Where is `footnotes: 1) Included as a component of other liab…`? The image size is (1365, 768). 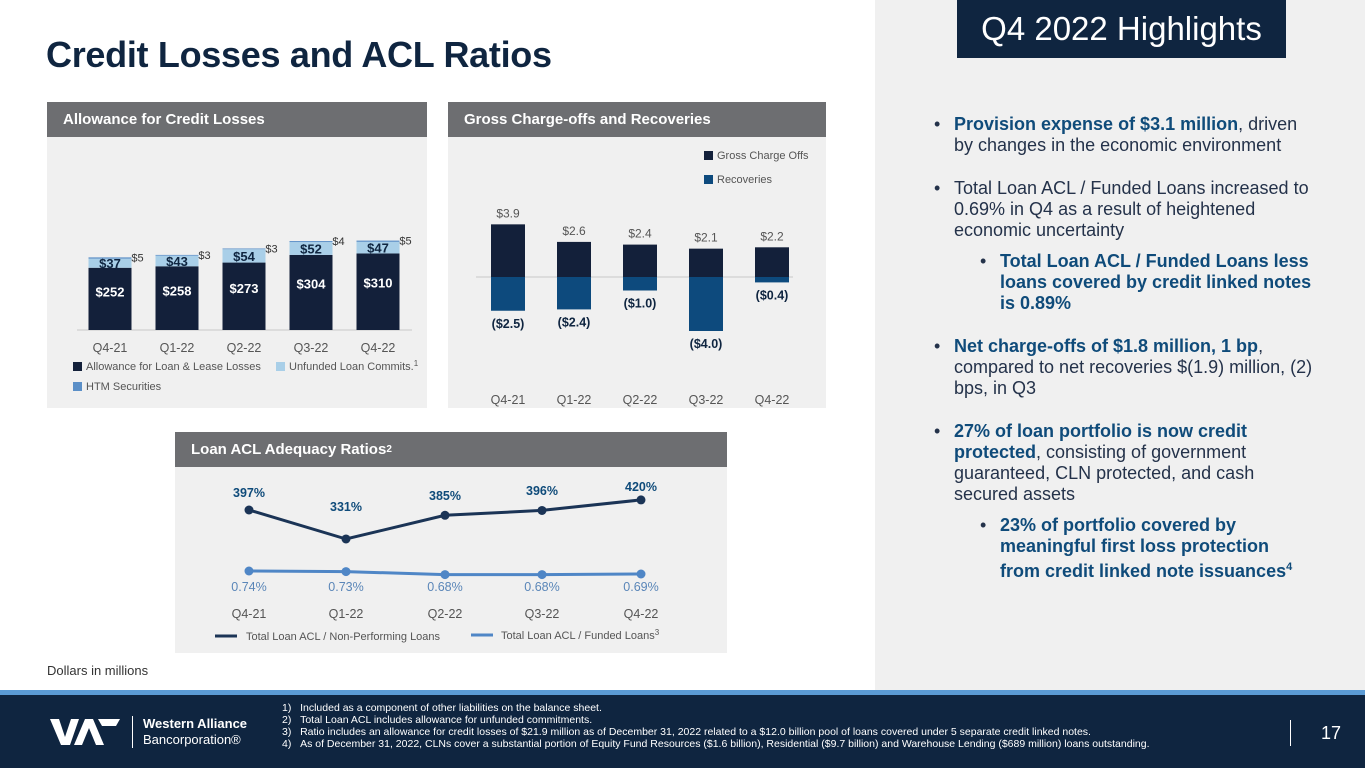 footnotes: 1) Included as a component of other liab… is located at coordinates (716, 726).